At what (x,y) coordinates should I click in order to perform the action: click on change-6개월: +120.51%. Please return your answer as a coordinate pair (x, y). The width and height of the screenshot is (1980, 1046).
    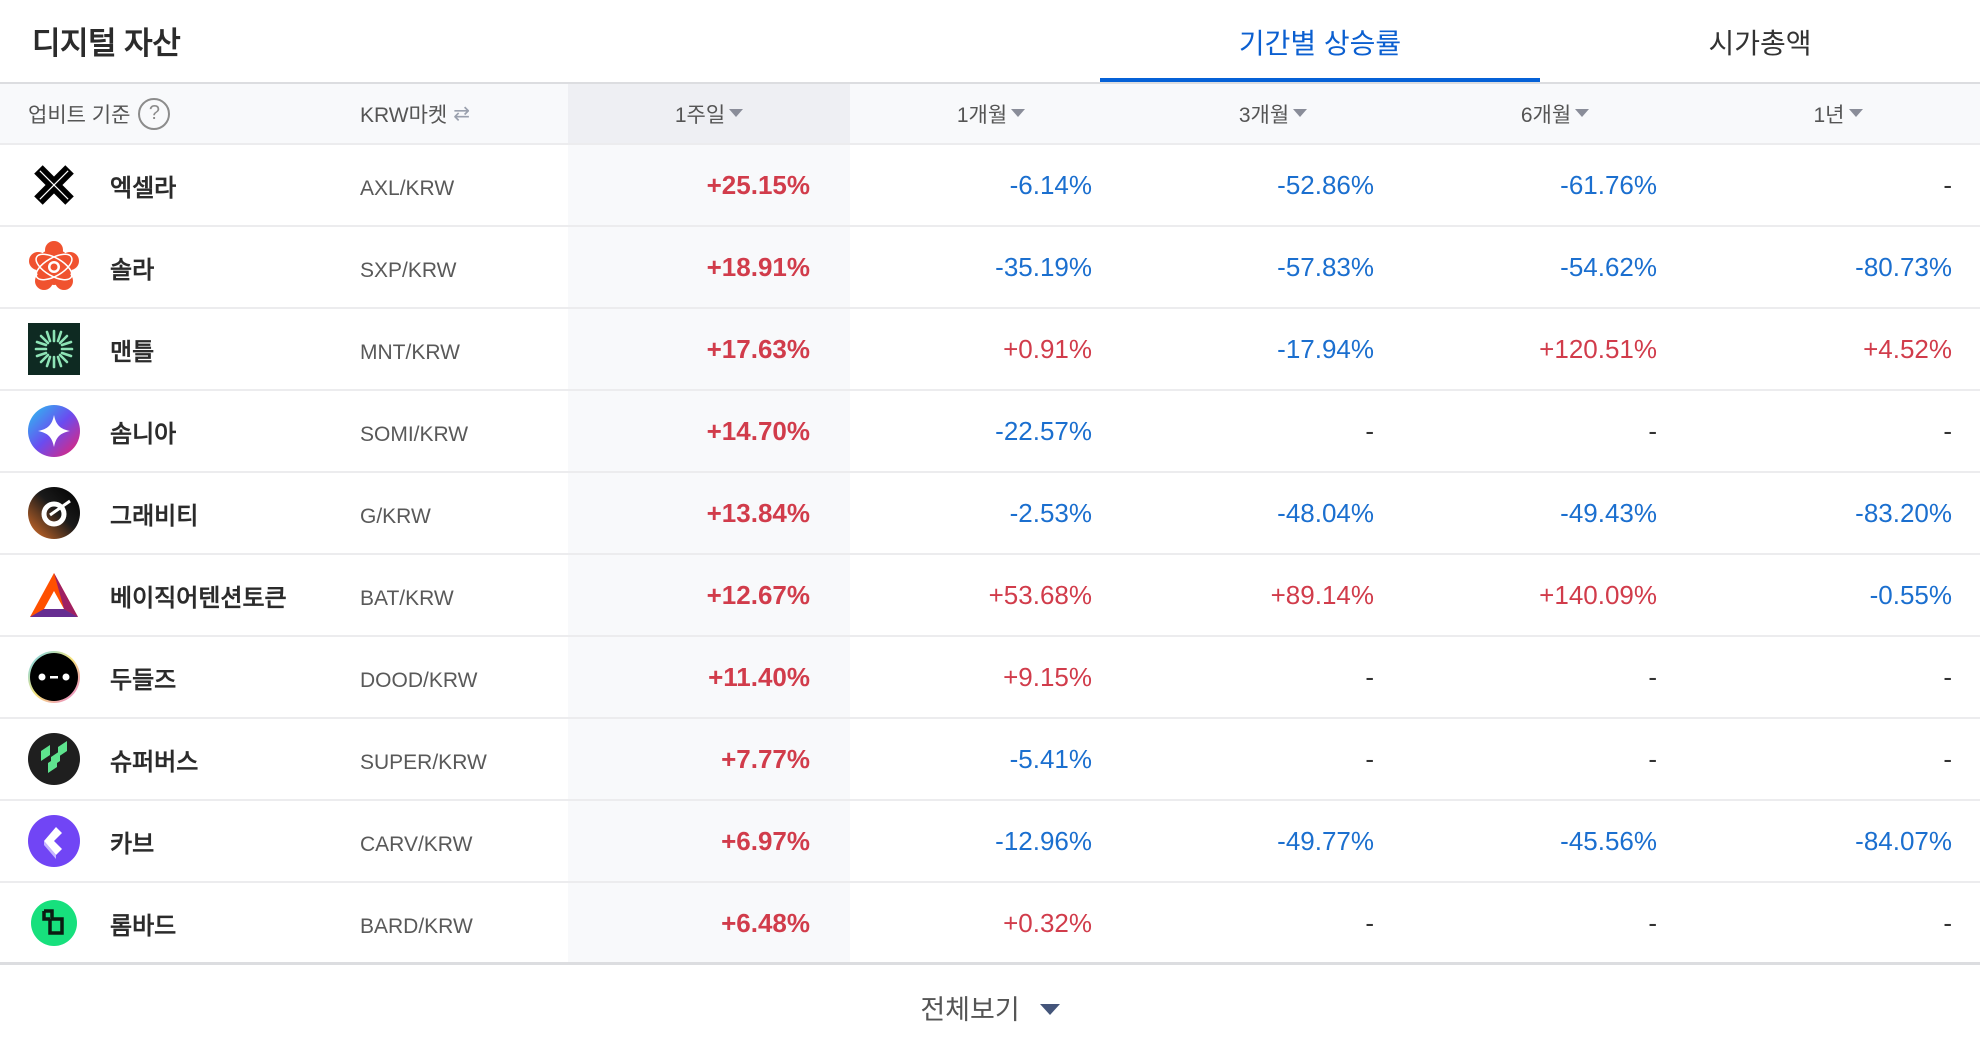
    Looking at the image, I should click on (1598, 348).